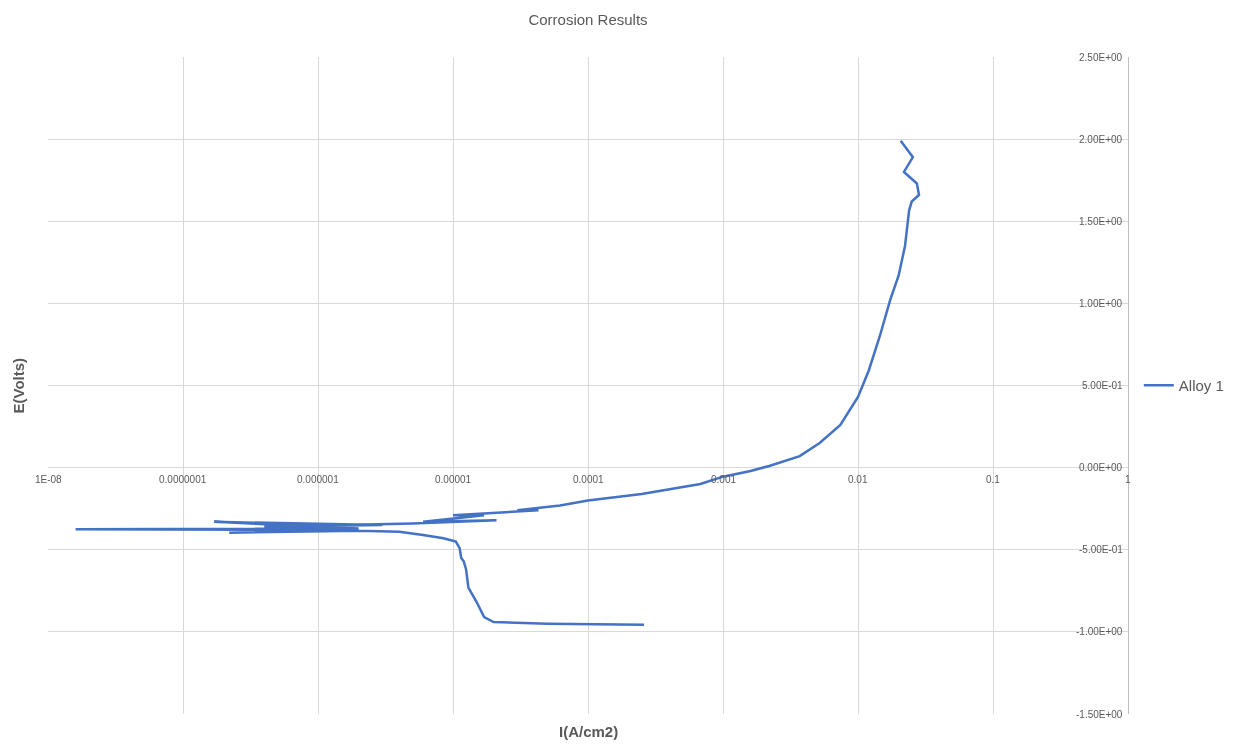 The height and width of the screenshot is (756, 1253). Describe the element at coordinates (318, 479) in the screenshot. I see `x-tick-label: 0.000001` at that location.